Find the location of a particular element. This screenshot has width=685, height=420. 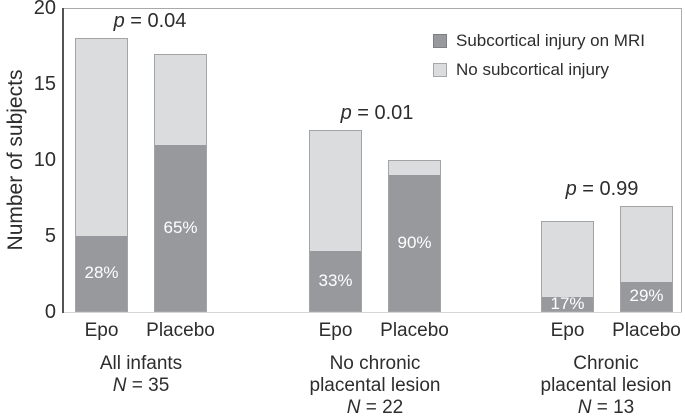

bar-segment-injury: 90% is located at coordinates (414, 243).